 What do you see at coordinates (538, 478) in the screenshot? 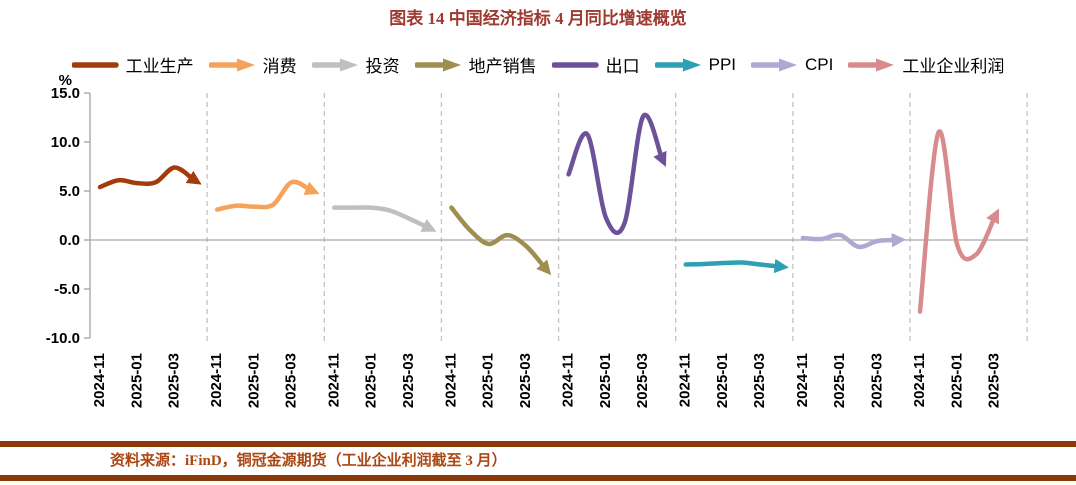
I see `footer-bottom-rule` at bounding box center [538, 478].